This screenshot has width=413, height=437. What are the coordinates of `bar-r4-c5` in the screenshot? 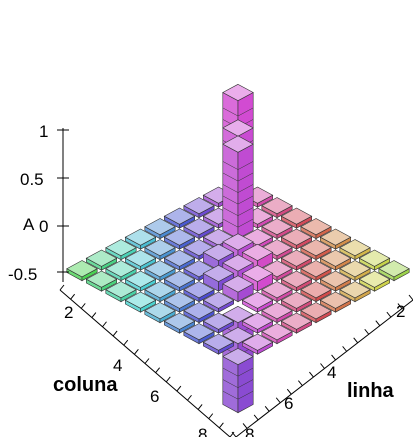 It's located at (218, 257).